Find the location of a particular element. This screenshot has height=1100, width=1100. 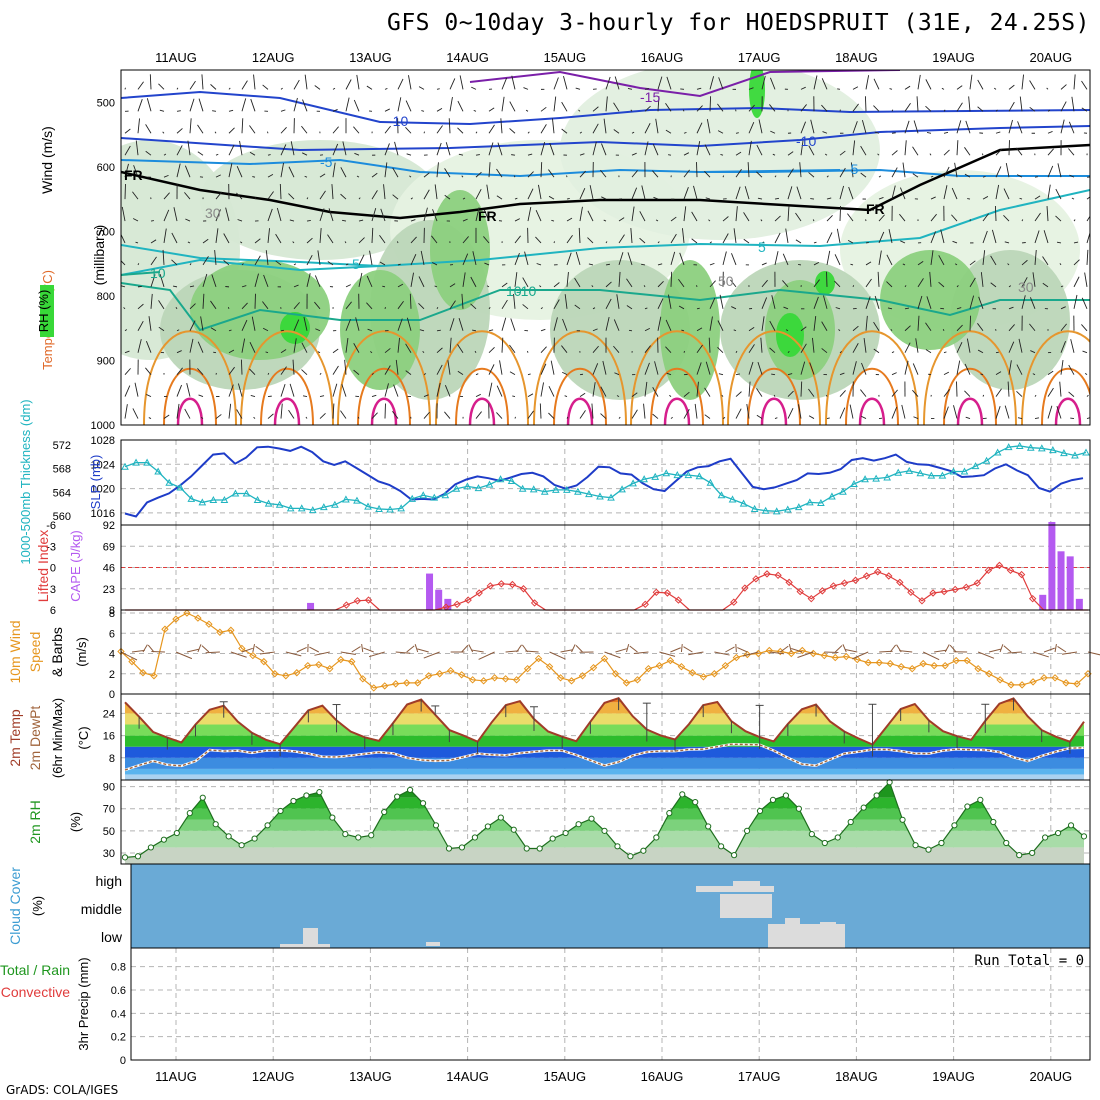

cape-bar is located at coordinates (430, 591).